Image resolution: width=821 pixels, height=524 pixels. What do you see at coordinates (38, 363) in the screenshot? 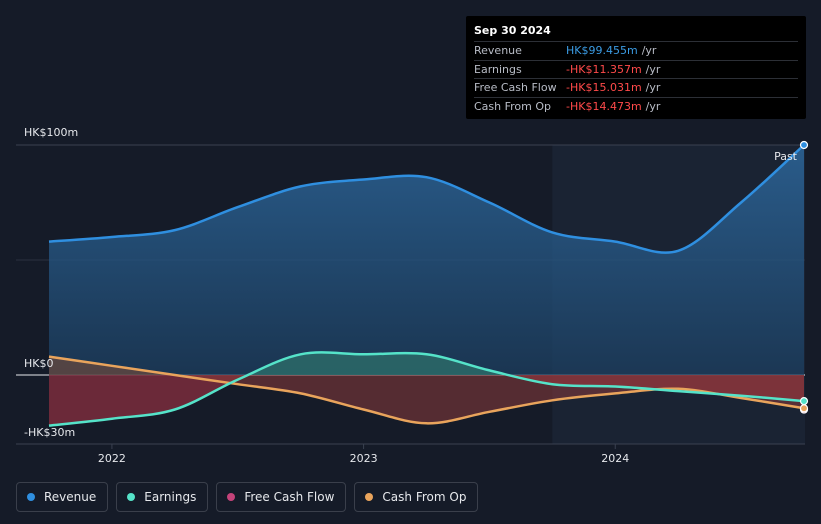
I see `y-tick-label: HK$0` at bounding box center [38, 363].